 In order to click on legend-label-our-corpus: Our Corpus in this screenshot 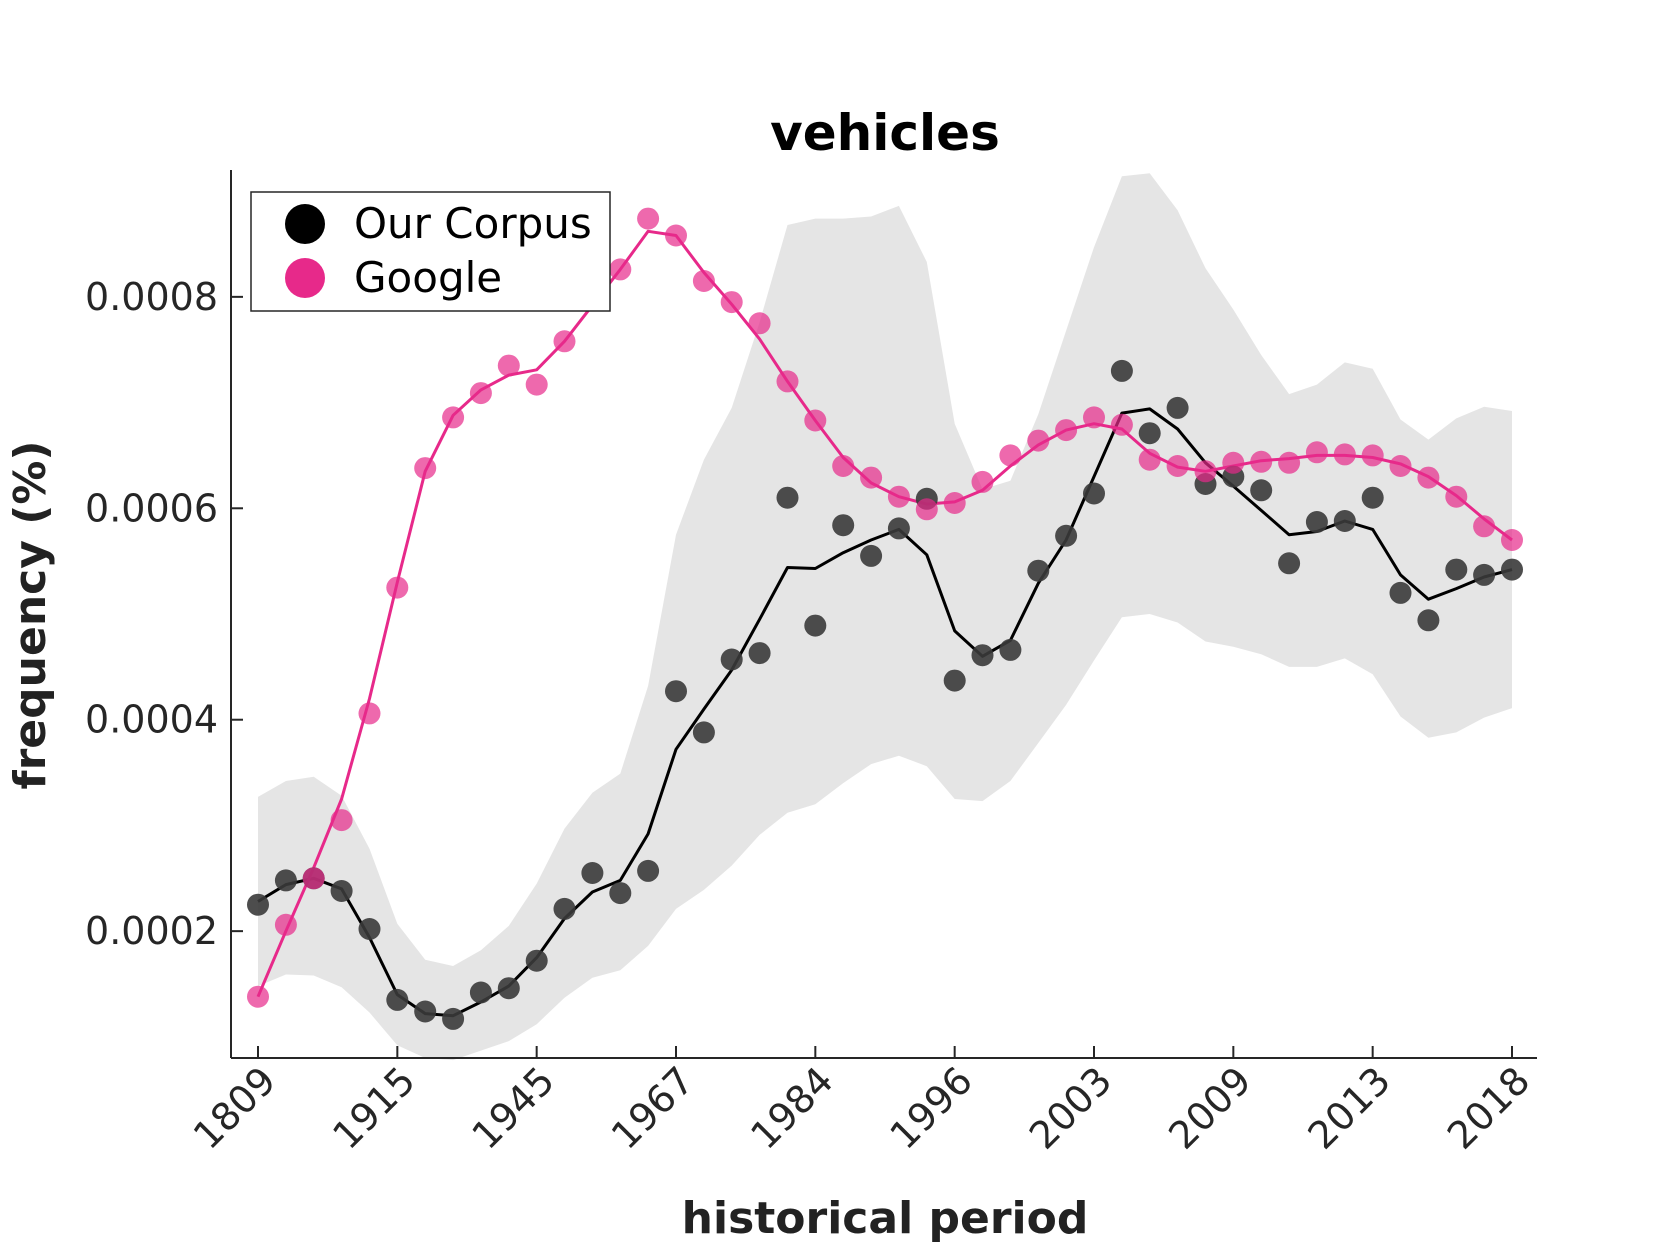, I will do `click(473, 223)`.